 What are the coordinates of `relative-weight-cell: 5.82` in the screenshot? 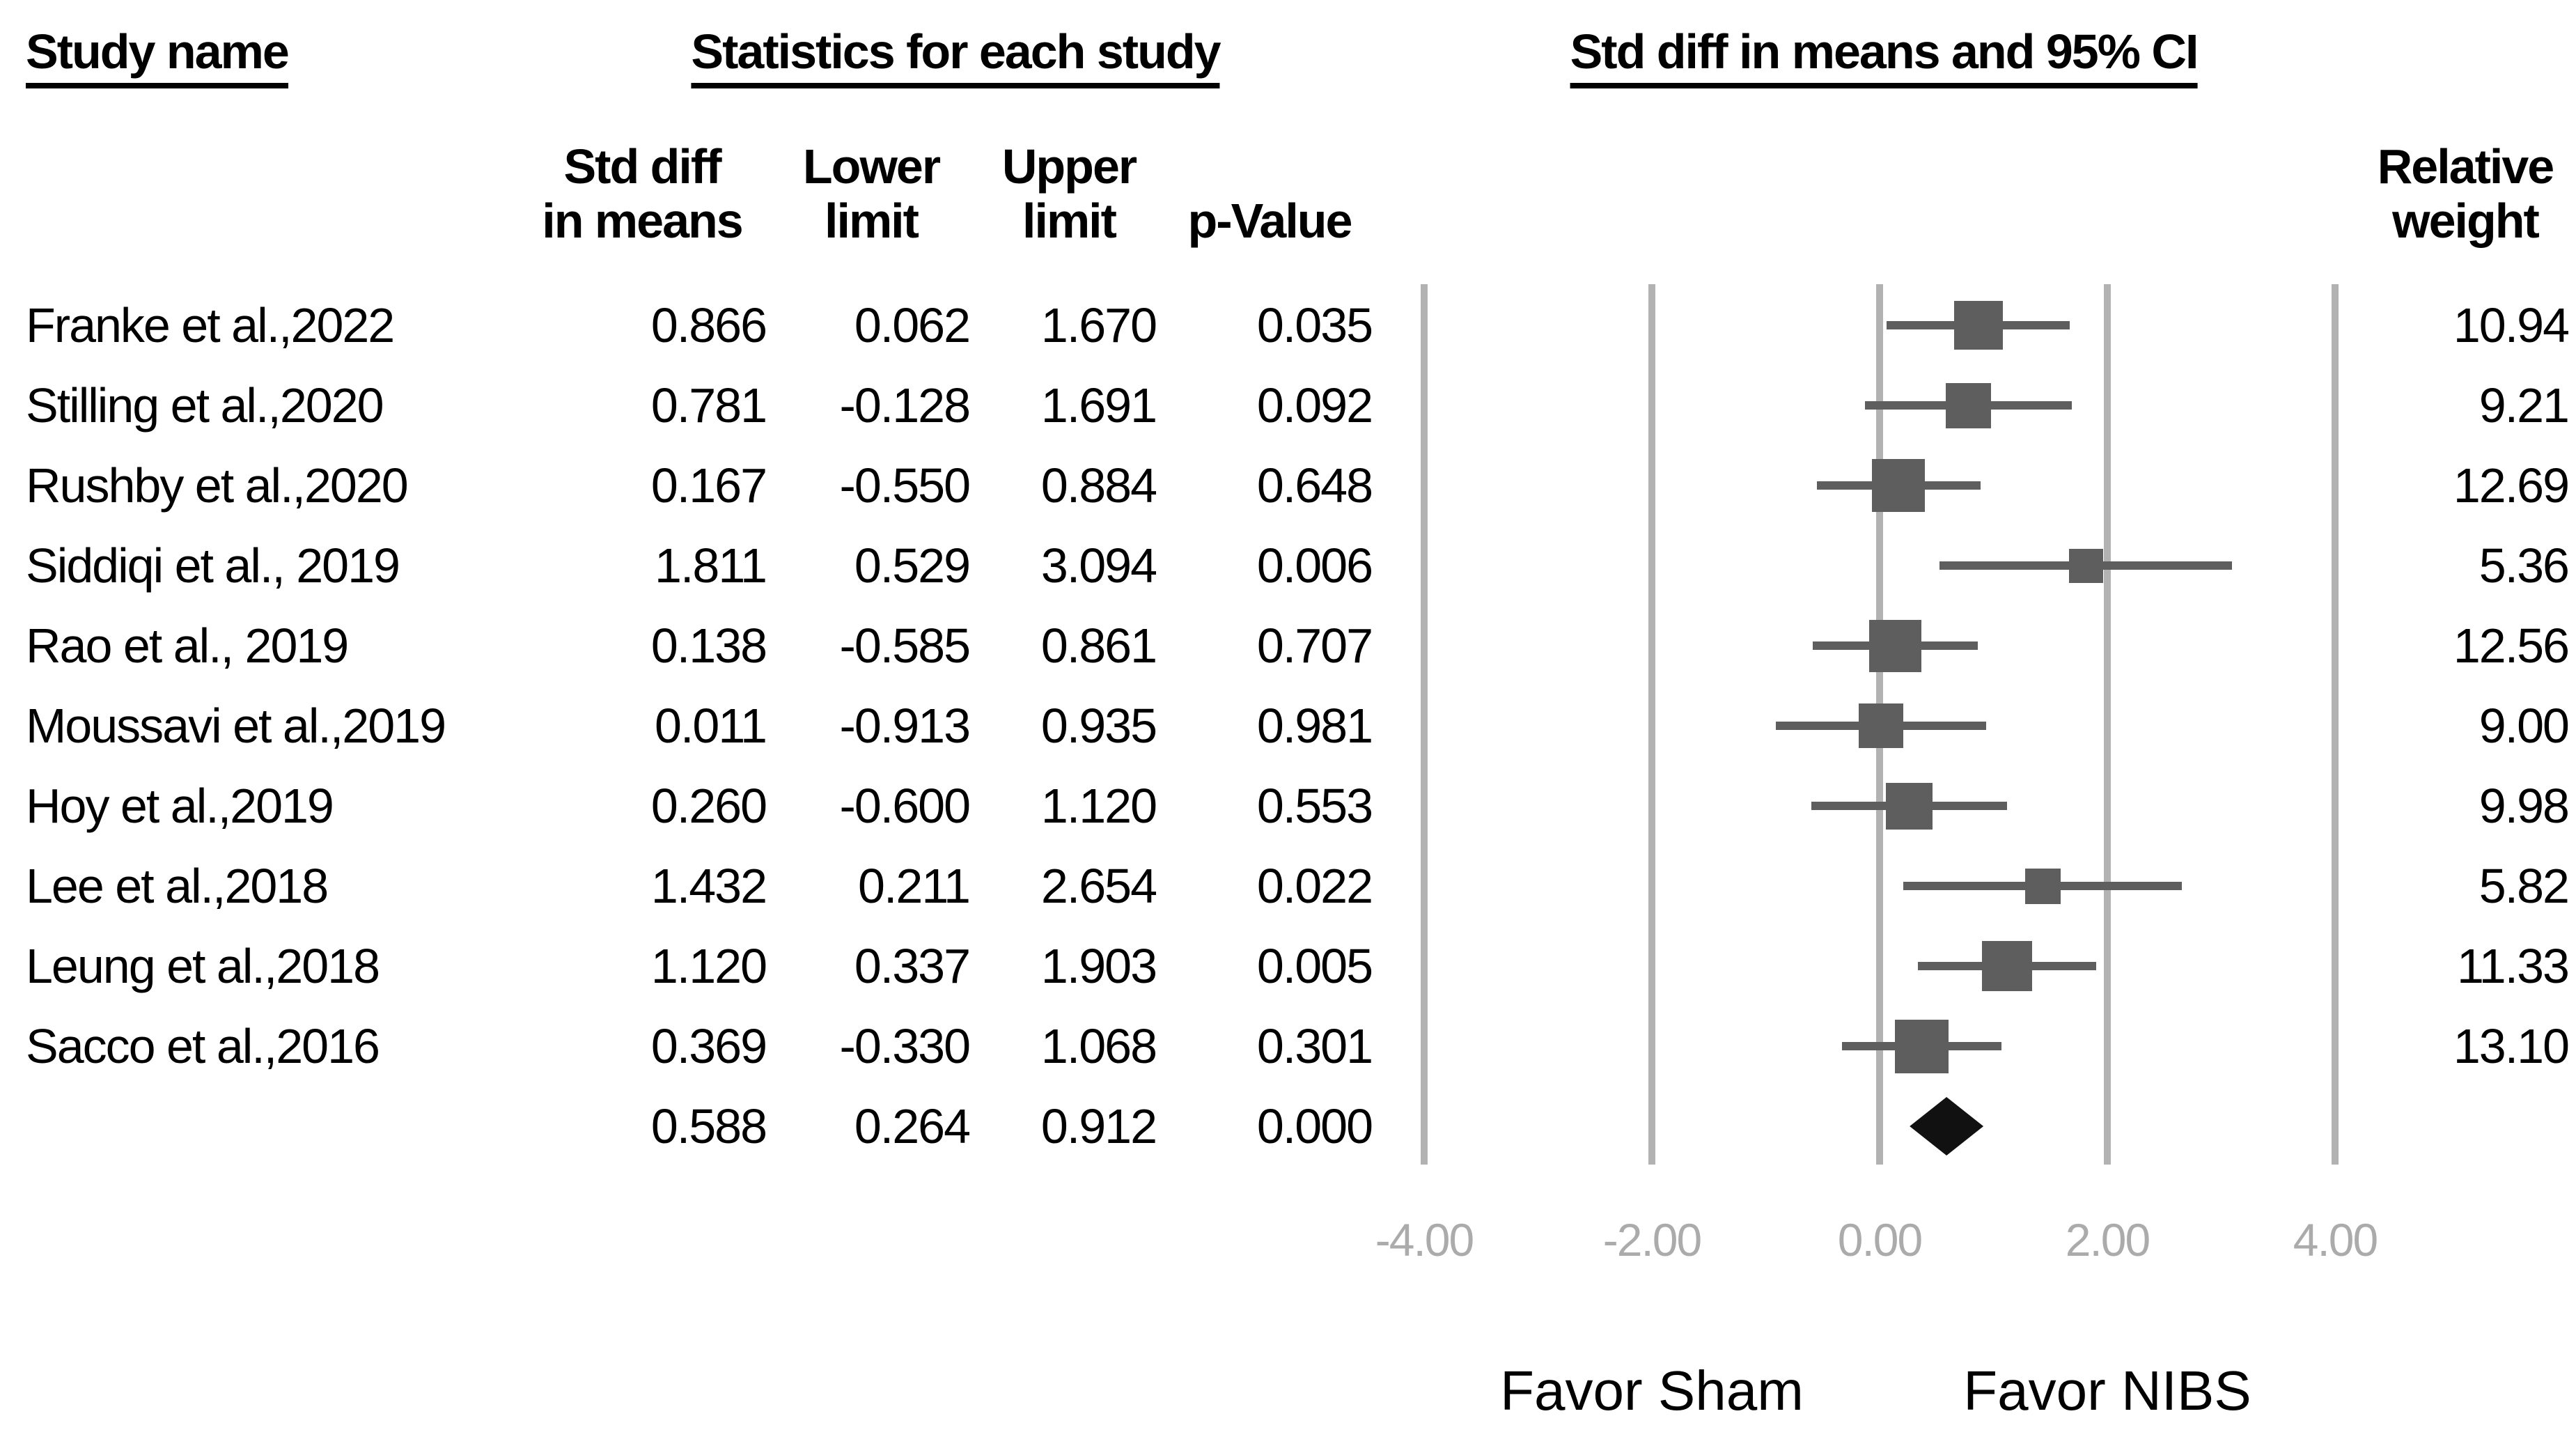 It's located at (2525, 885).